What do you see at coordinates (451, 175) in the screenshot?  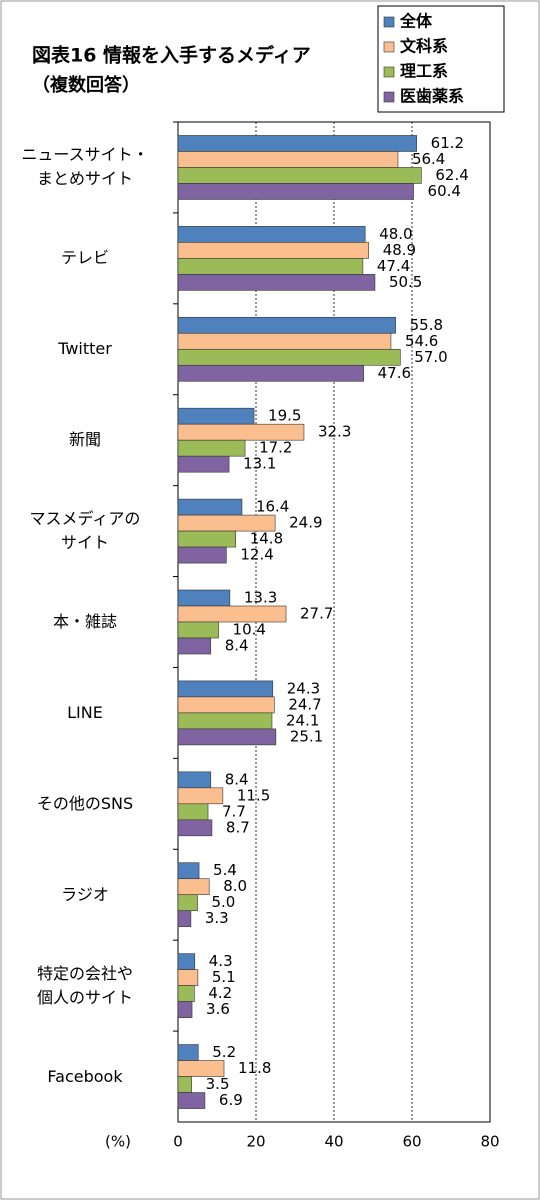 I see `value-label: 62.4` at bounding box center [451, 175].